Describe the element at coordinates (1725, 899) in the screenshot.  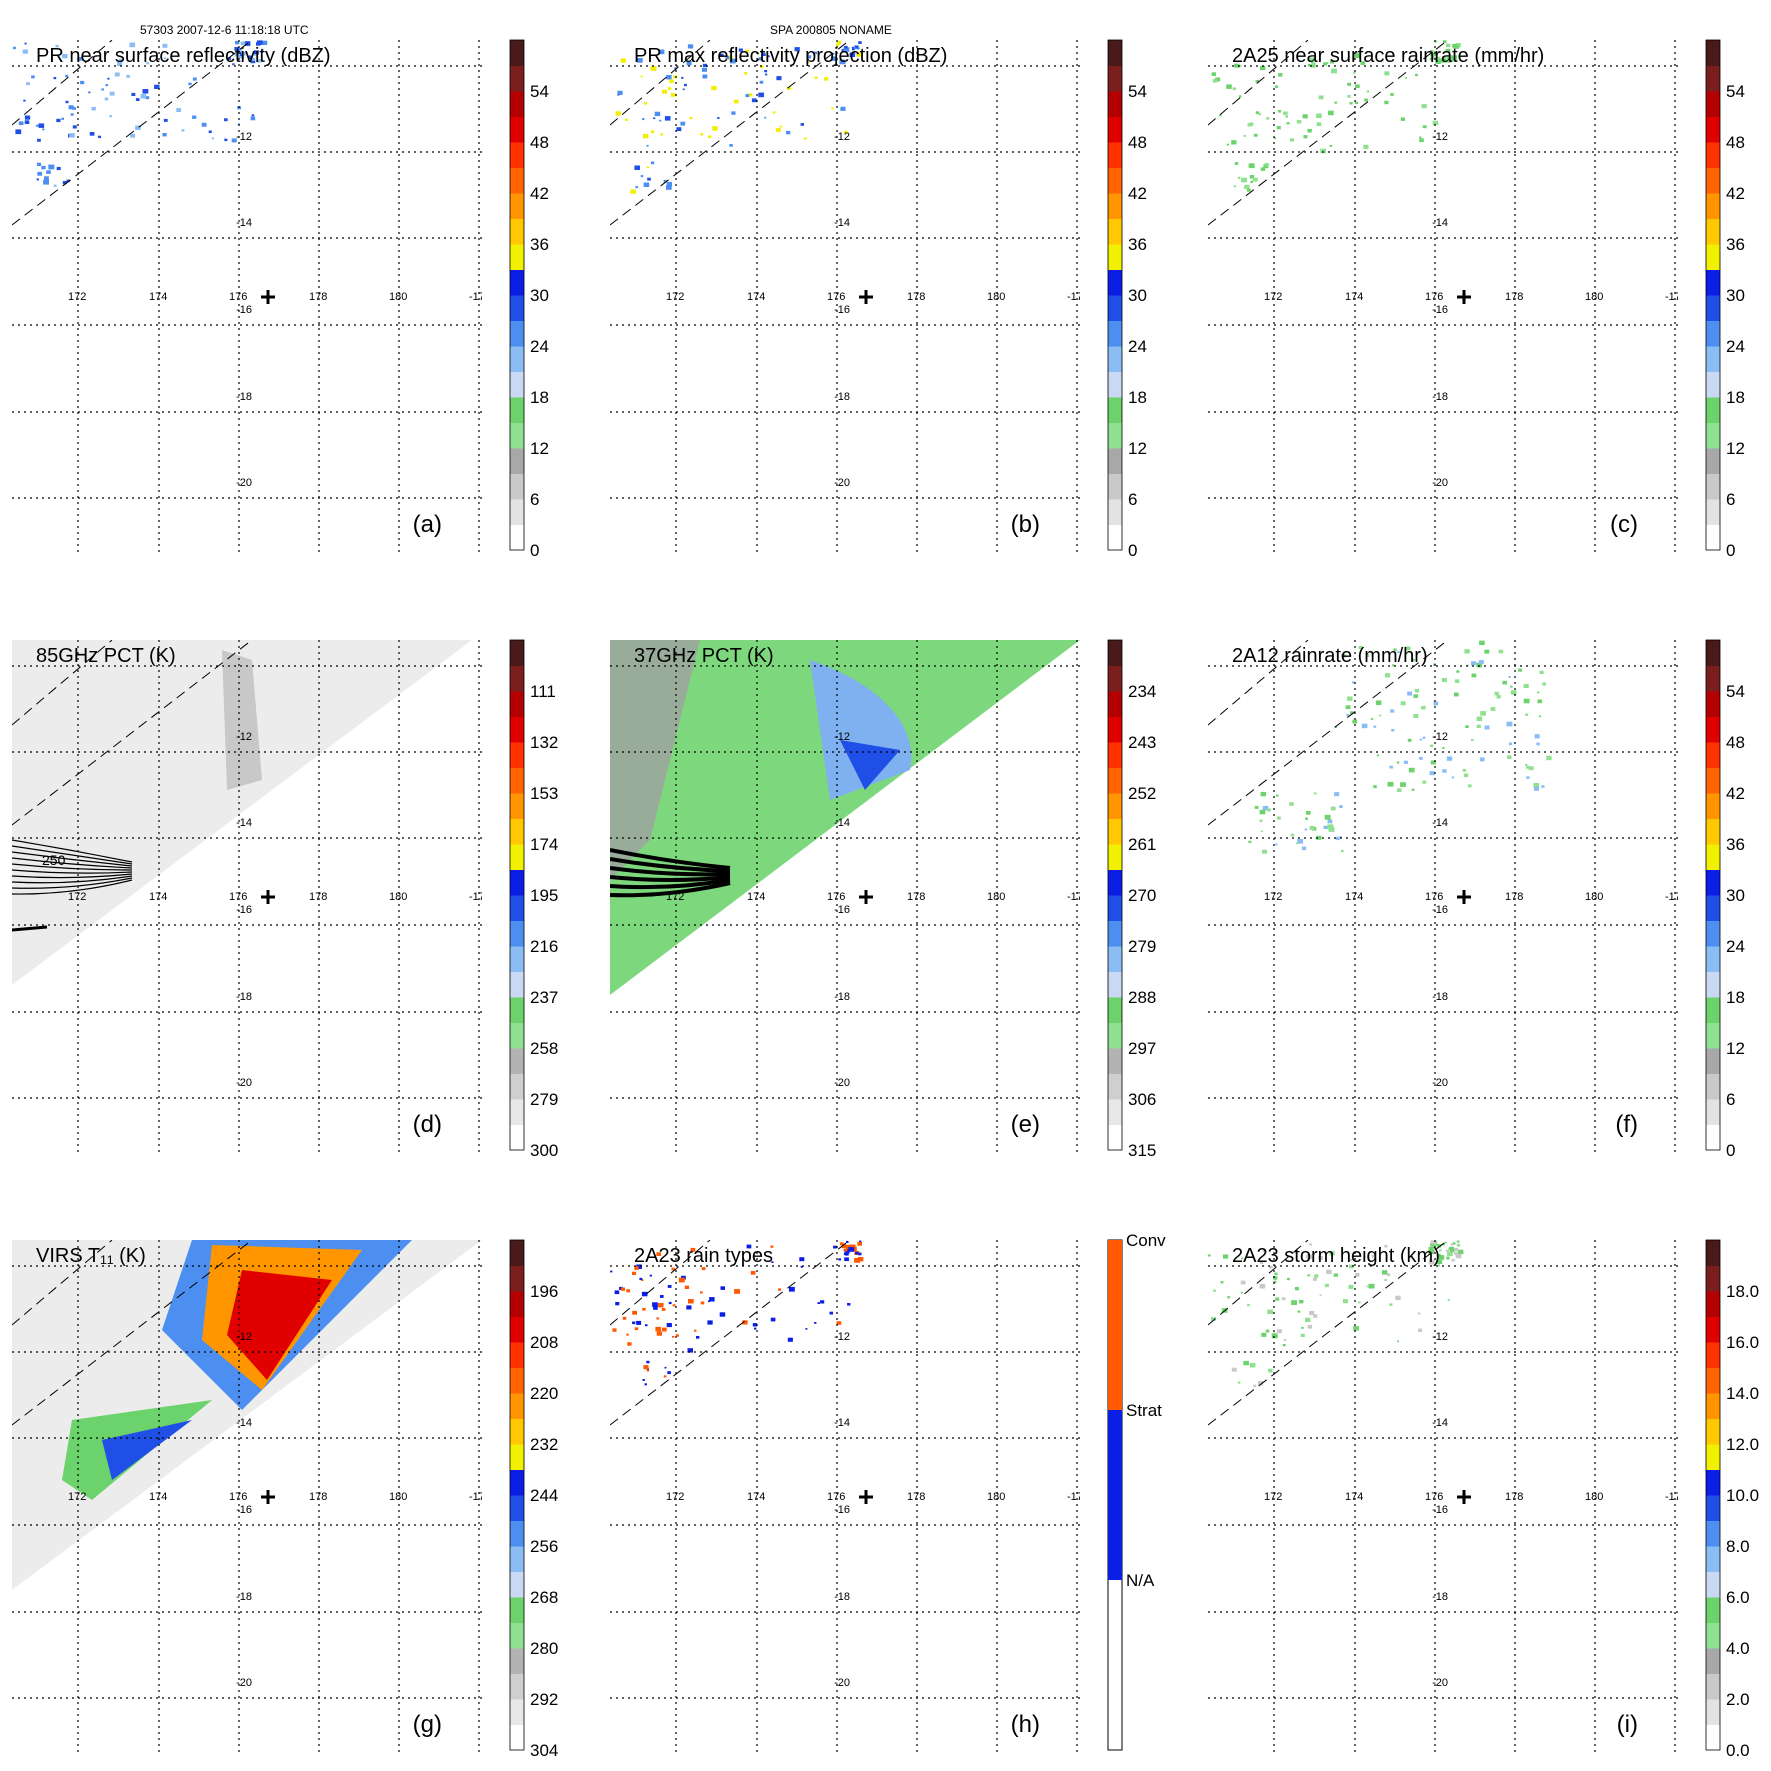
I see `colorbar: 0 6 12 18 24 30 36 42 48 54` at that location.